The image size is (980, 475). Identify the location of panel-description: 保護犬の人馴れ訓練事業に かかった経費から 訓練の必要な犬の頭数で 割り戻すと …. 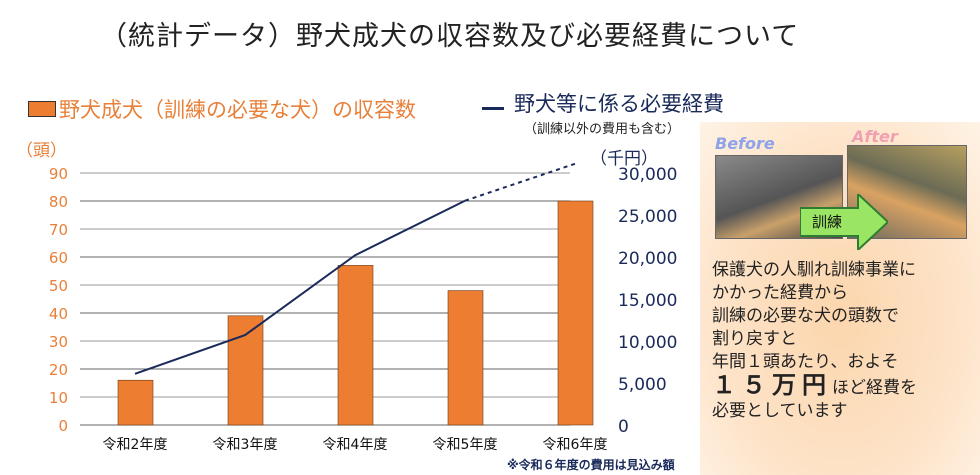
(814, 341).